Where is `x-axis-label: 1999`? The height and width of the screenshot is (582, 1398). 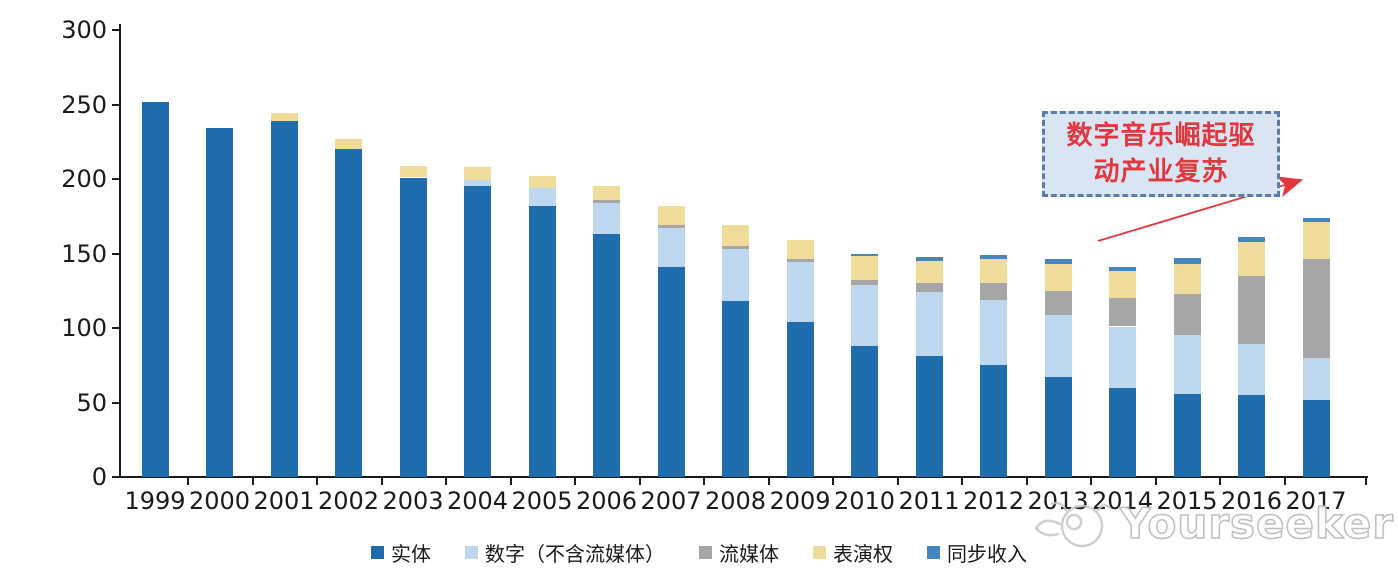
x-axis-label: 1999 is located at coordinates (155, 501).